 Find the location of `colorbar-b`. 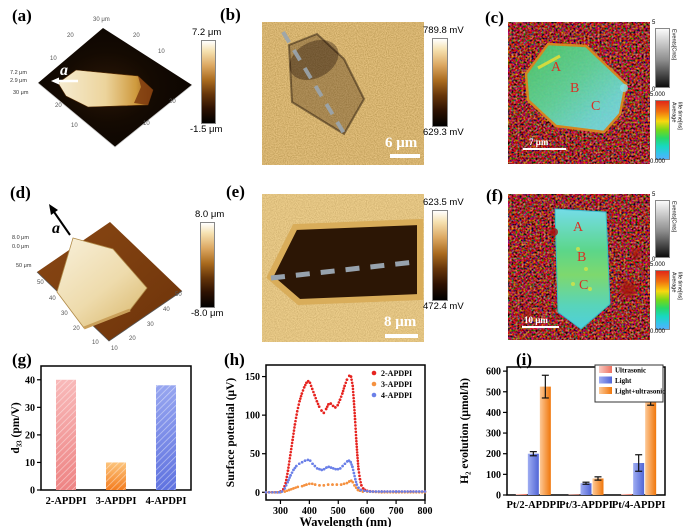

colorbar-b is located at coordinates (440, 82).